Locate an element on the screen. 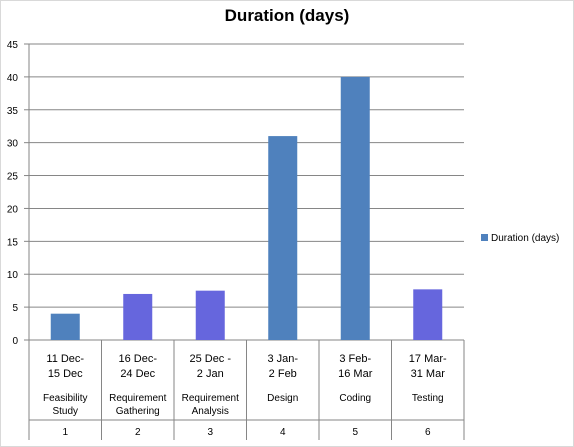  y-tick-label: 10 is located at coordinates (13, 275).